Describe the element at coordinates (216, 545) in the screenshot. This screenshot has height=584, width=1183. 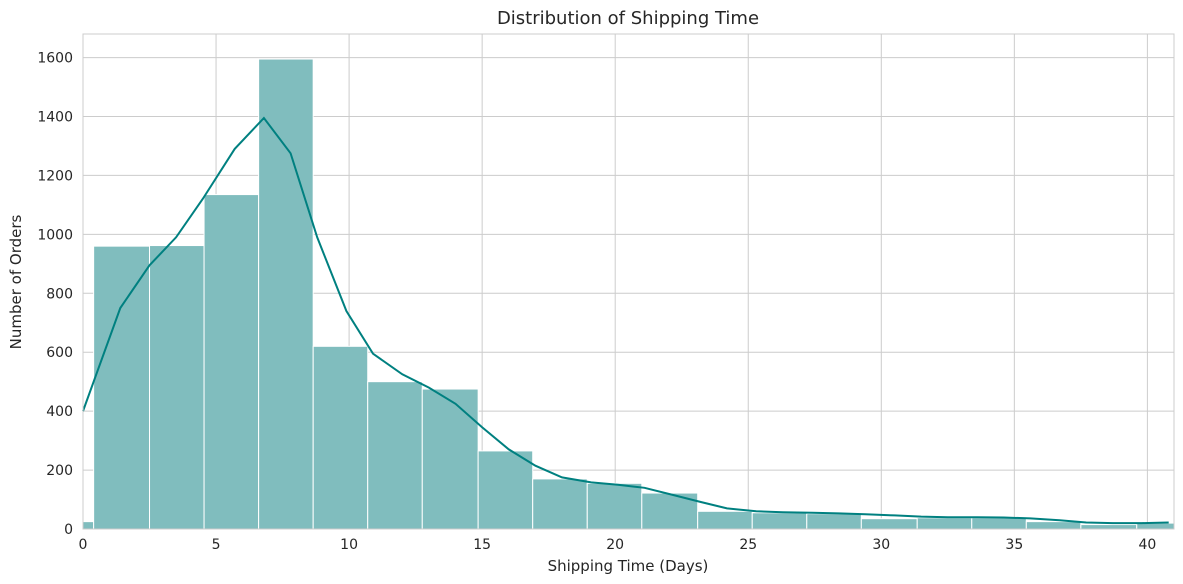
I see `x-tick-label: 5` at that location.